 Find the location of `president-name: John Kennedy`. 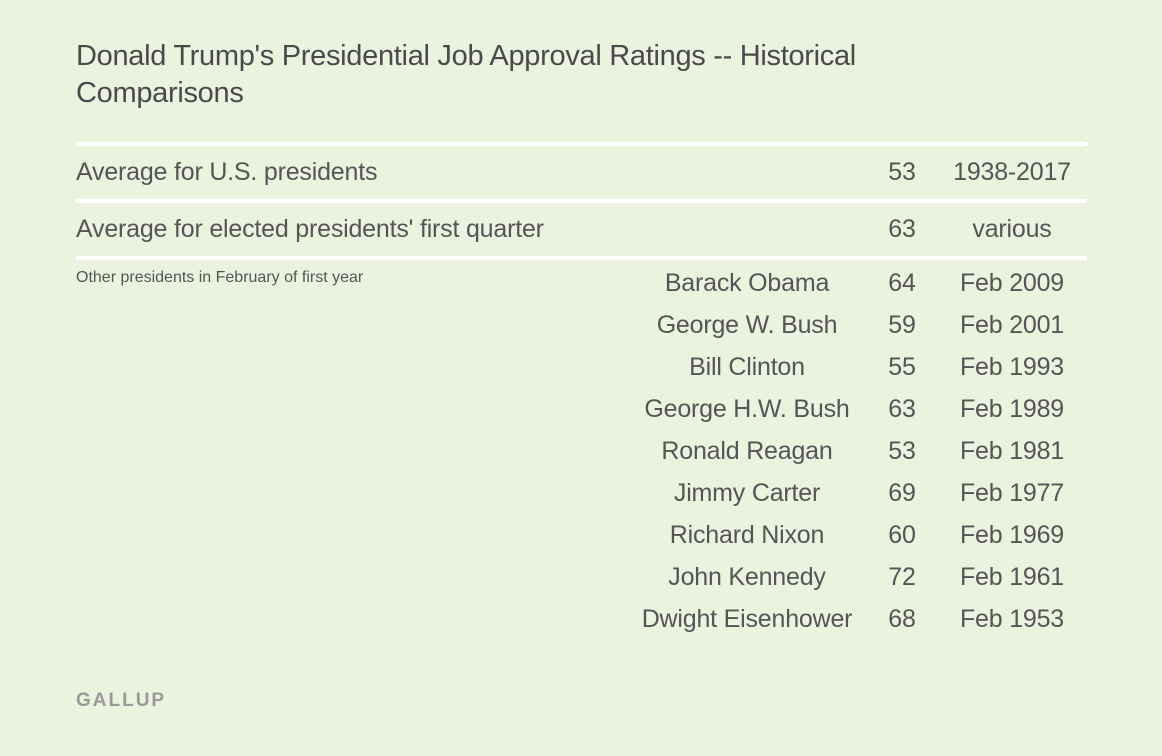

president-name: John Kennedy is located at coordinates (747, 577).